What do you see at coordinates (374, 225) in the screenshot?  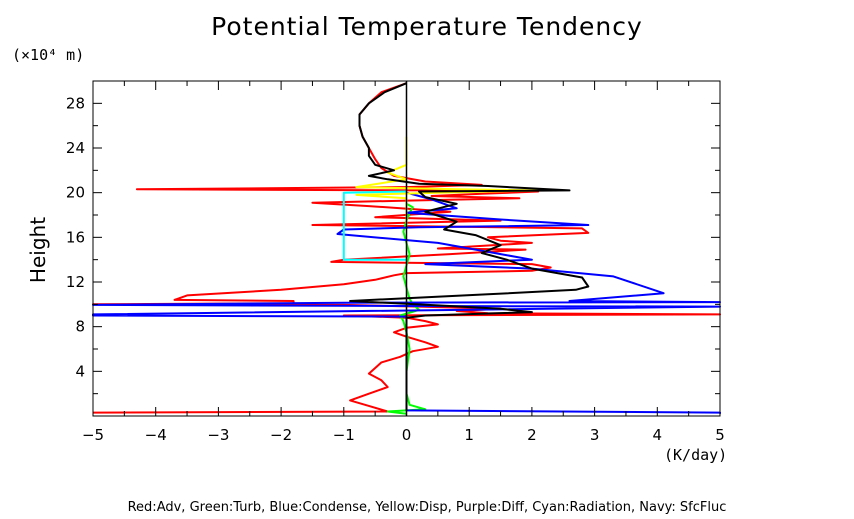 I see `series-radiation-line` at bounding box center [374, 225].